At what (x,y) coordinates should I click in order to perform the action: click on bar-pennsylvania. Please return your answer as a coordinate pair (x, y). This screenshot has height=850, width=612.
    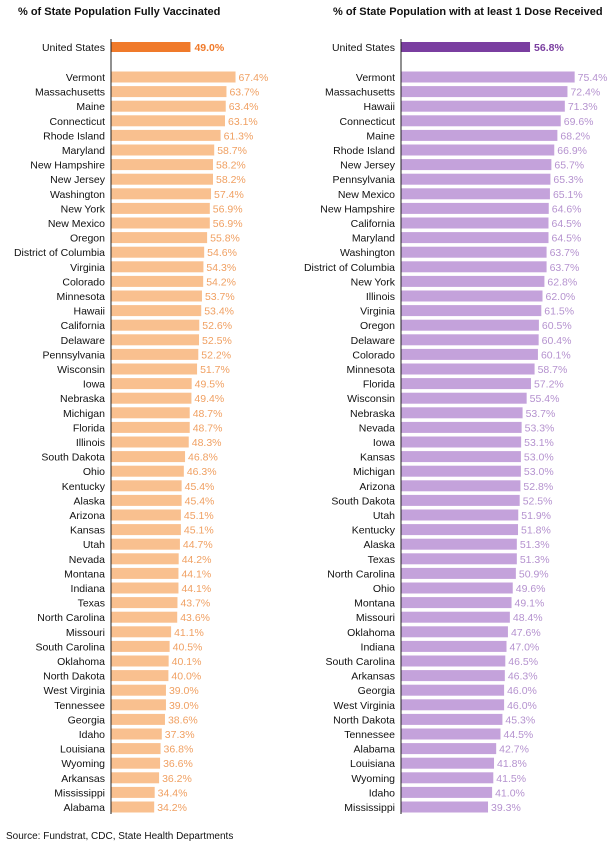
    Looking at the image, I should click on (476, 179).